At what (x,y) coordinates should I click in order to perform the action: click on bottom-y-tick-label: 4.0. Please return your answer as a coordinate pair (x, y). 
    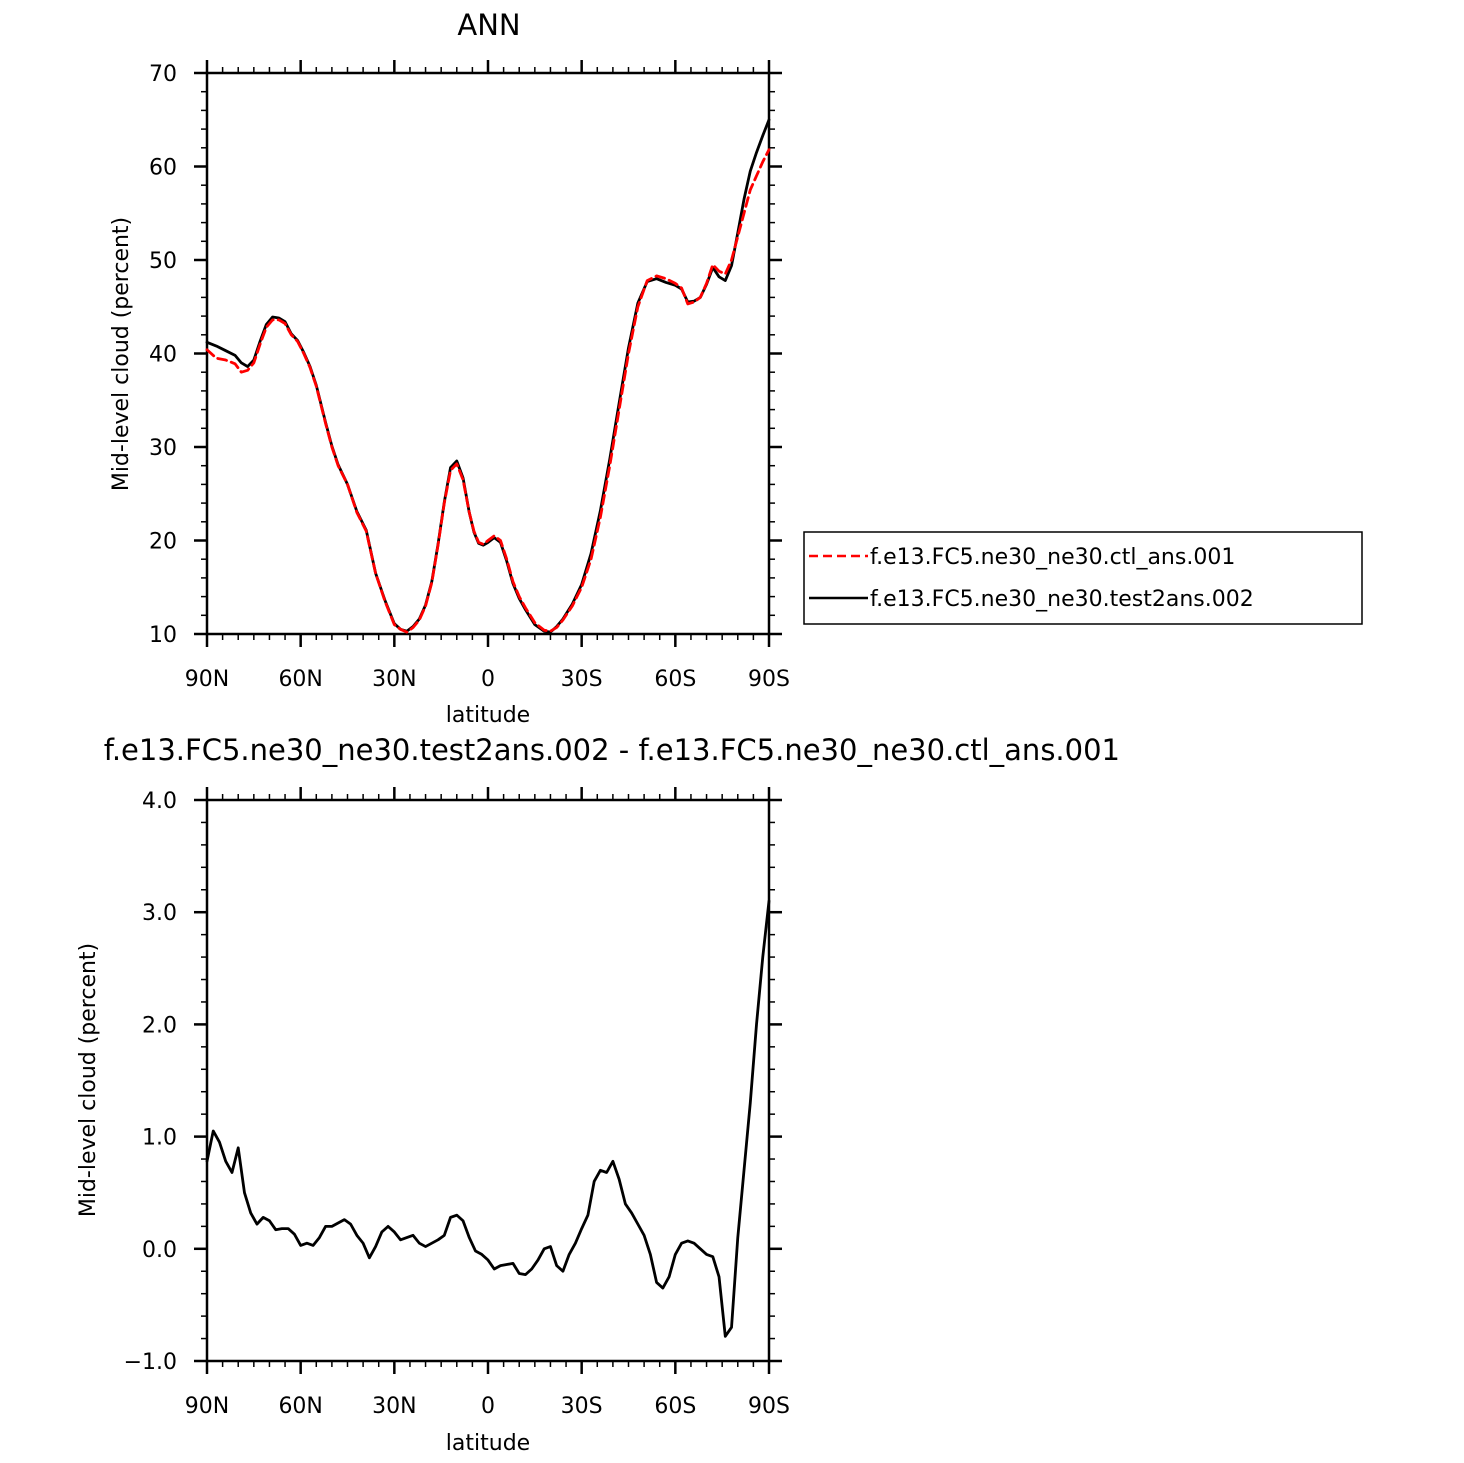
    Looking at the image, I should click on (159, 801).